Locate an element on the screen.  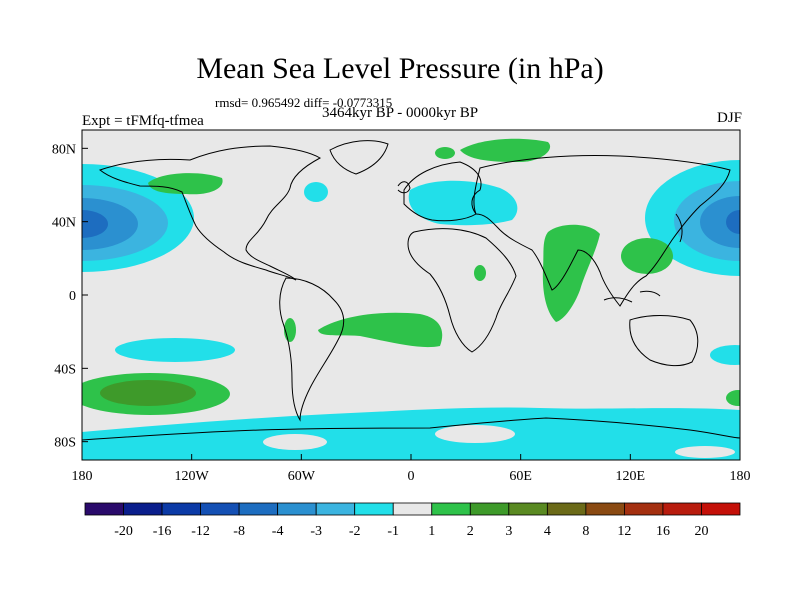
arctic-siberia-positive is located at coordinates (505, 150).